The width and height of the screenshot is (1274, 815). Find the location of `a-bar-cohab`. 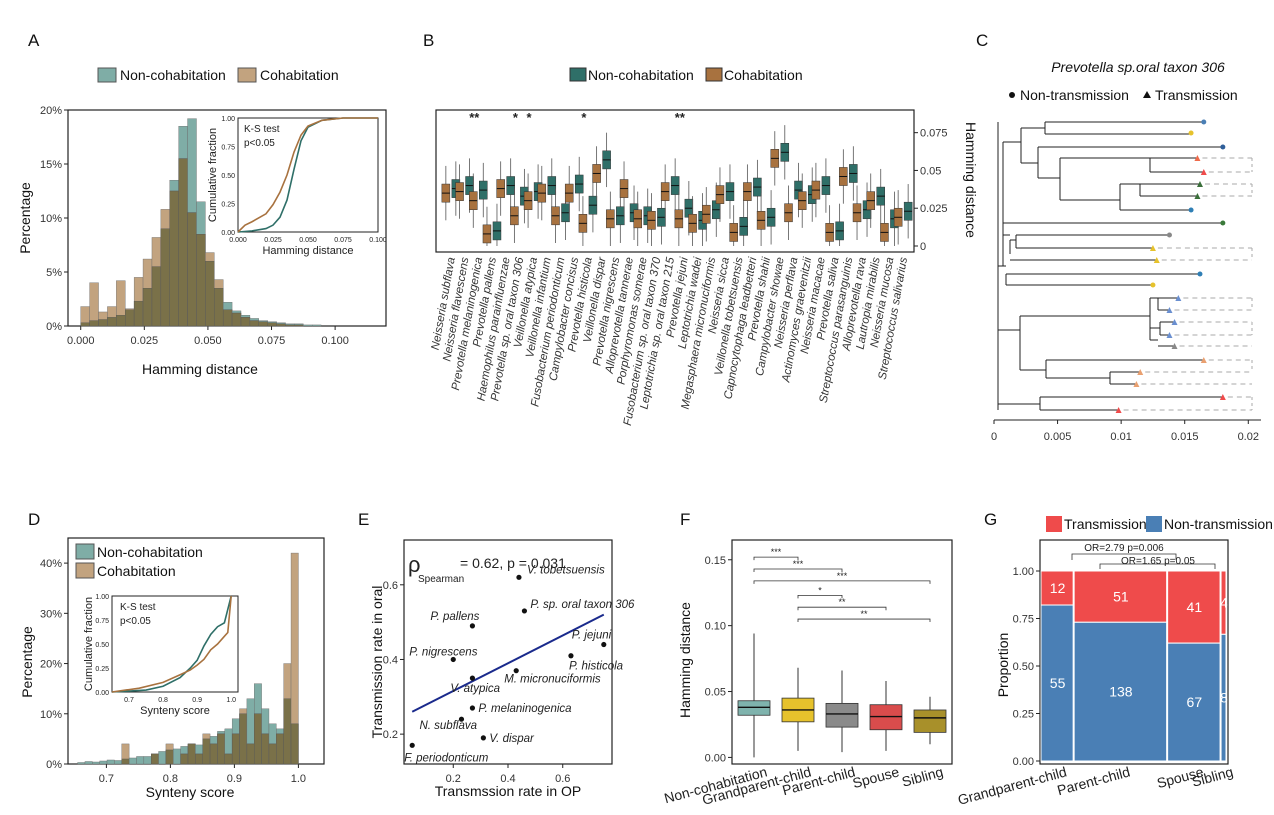

a-bar-cohab is located at coordinates (94, 304).